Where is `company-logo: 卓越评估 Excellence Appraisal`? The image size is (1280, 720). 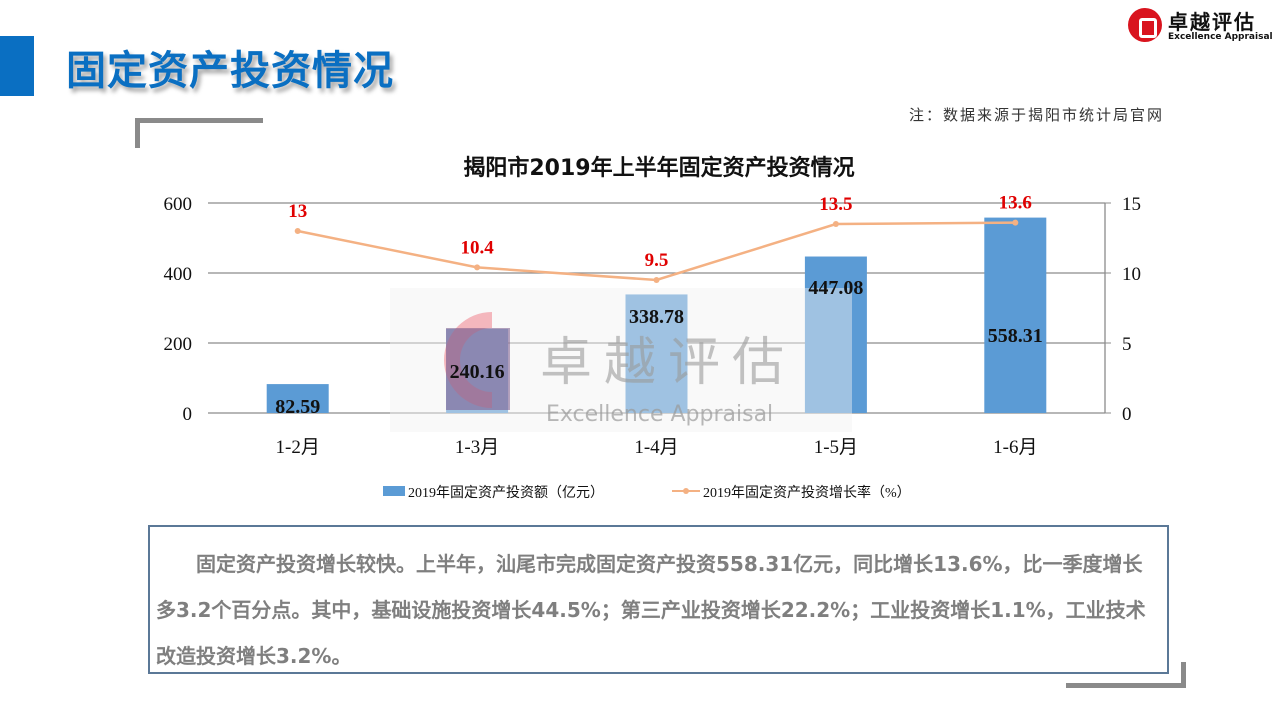 company-logo: 卓越评估 Excellence Appraisal is located at coordinates (1200, 26).